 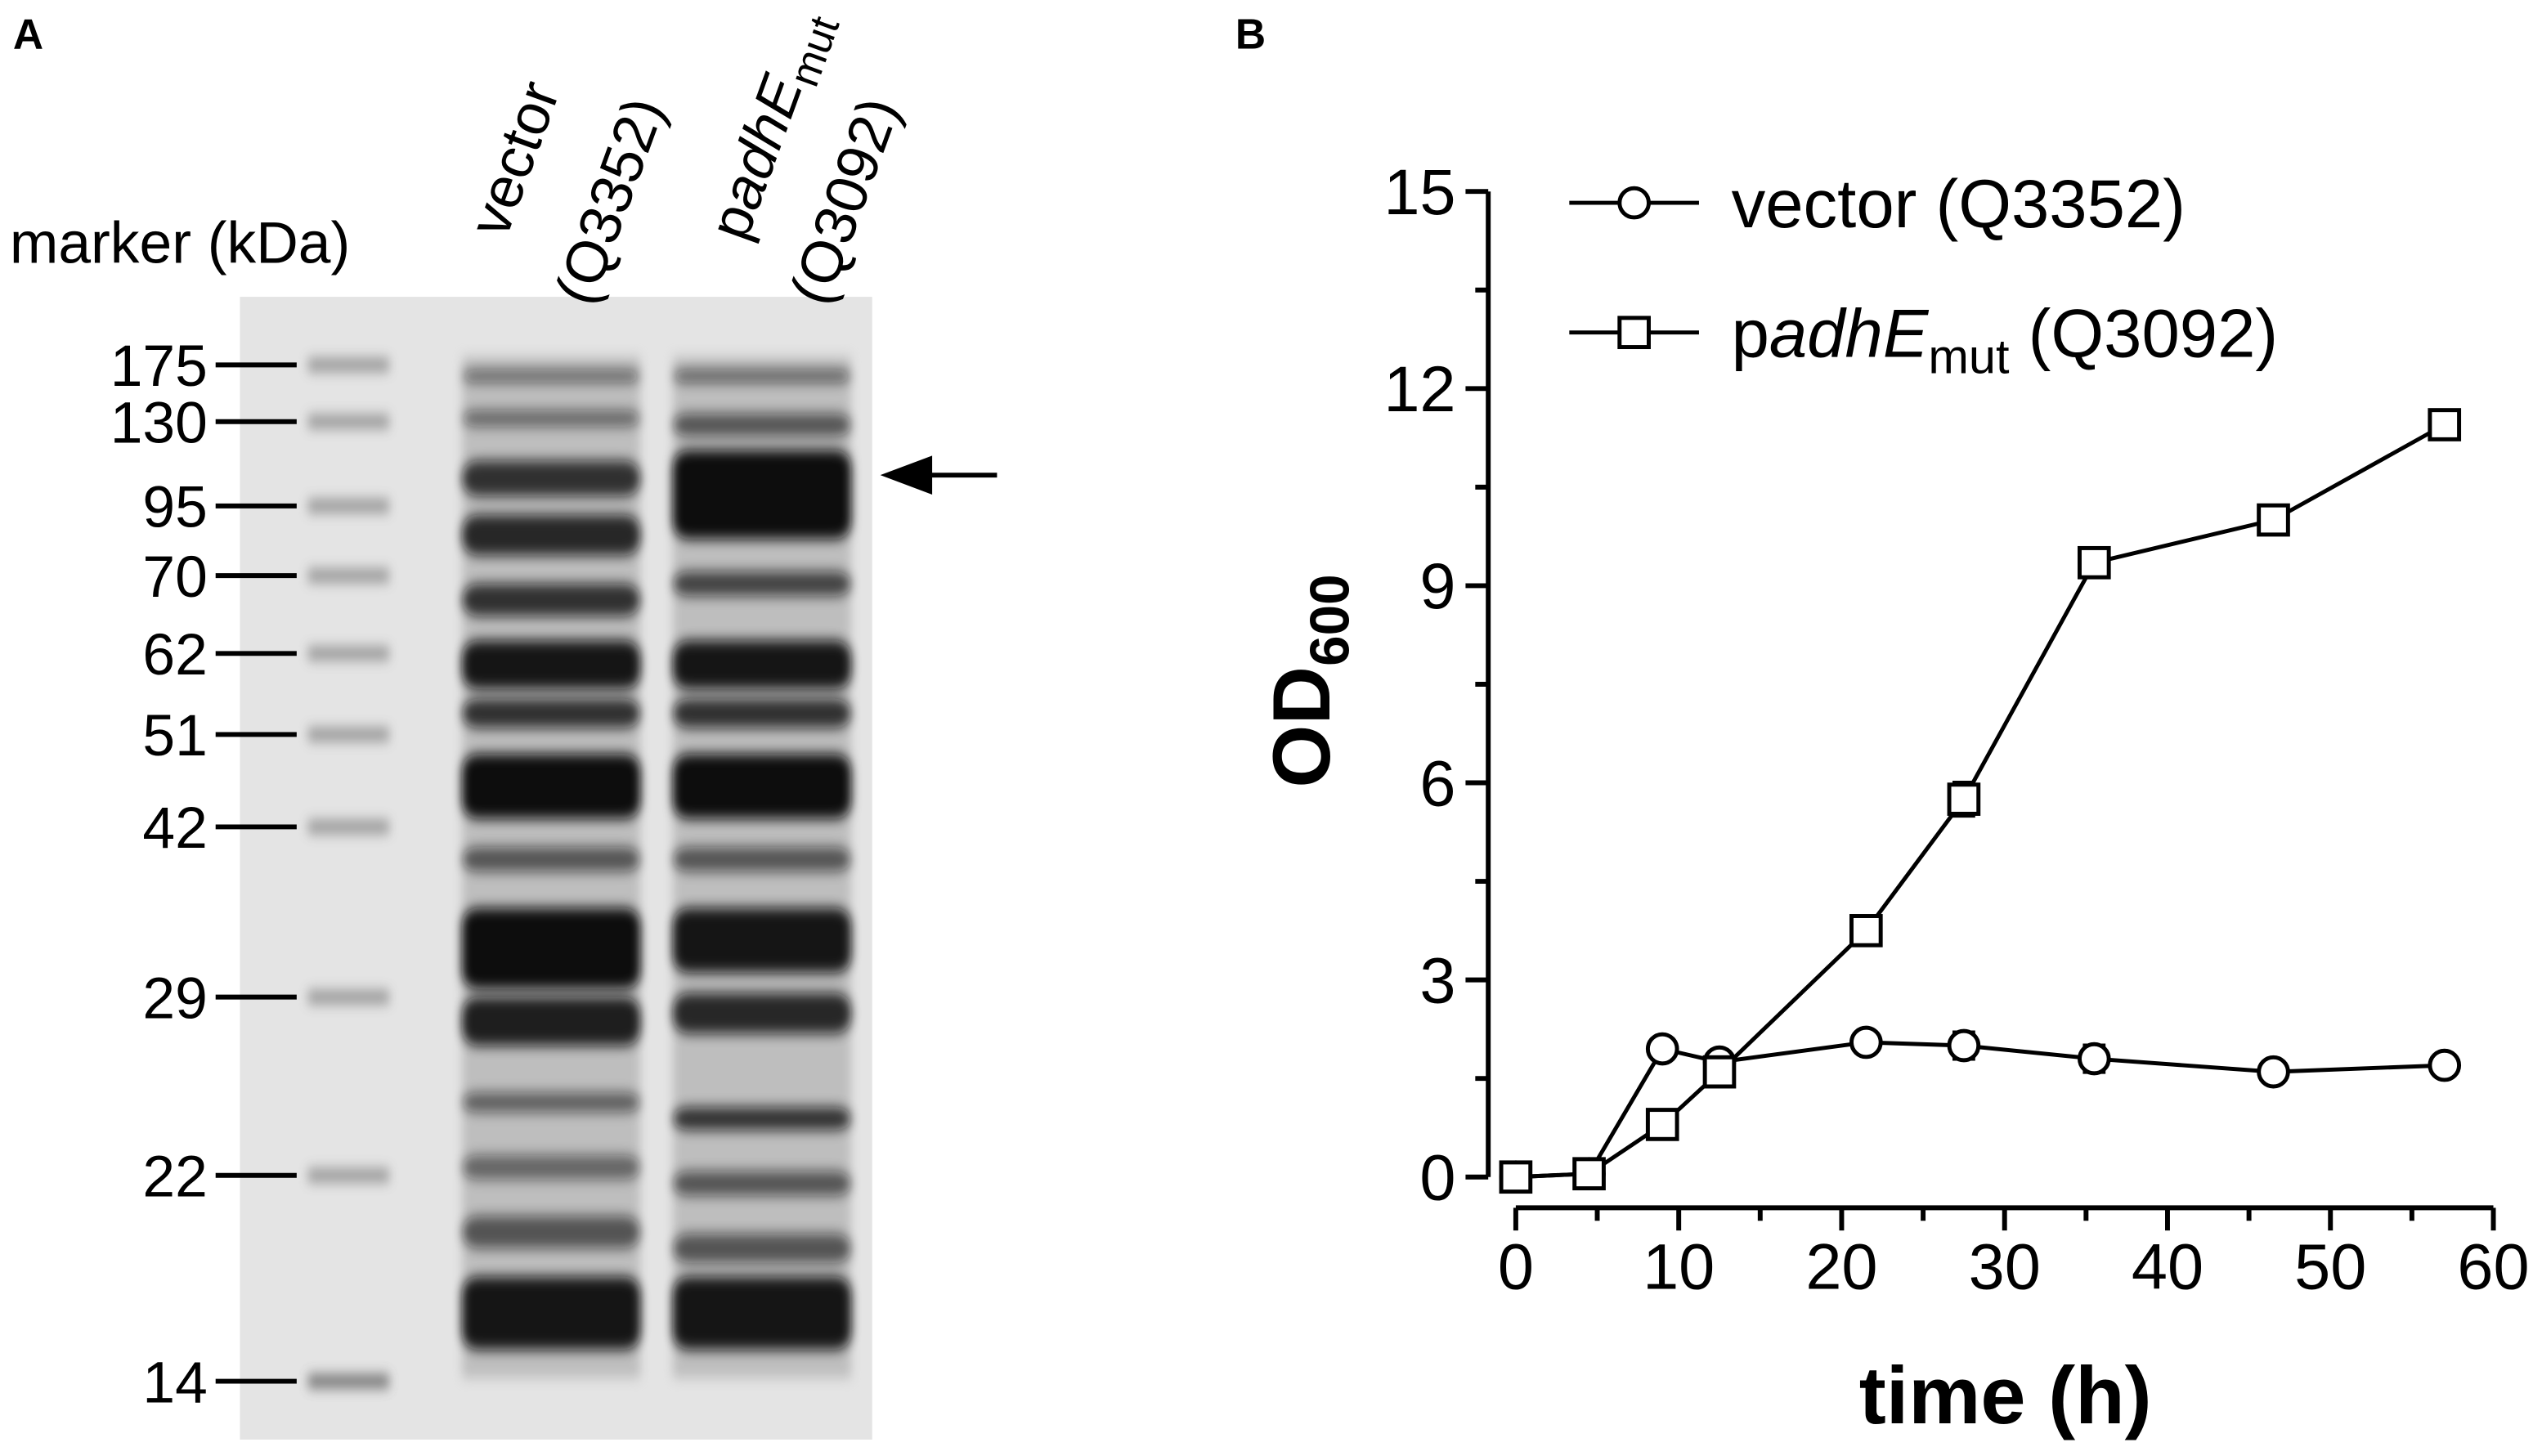 What do you see at coordinates (1419, 191) in the screenshot?
I see `y-tick-label: 15` at bounding box center [1419, 191].